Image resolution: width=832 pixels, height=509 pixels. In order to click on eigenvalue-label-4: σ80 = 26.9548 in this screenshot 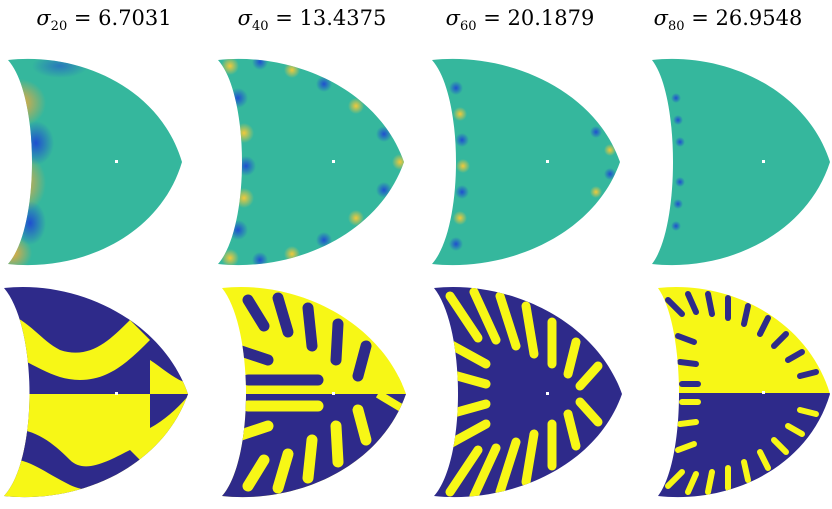, I will do `click(728, 20)`.